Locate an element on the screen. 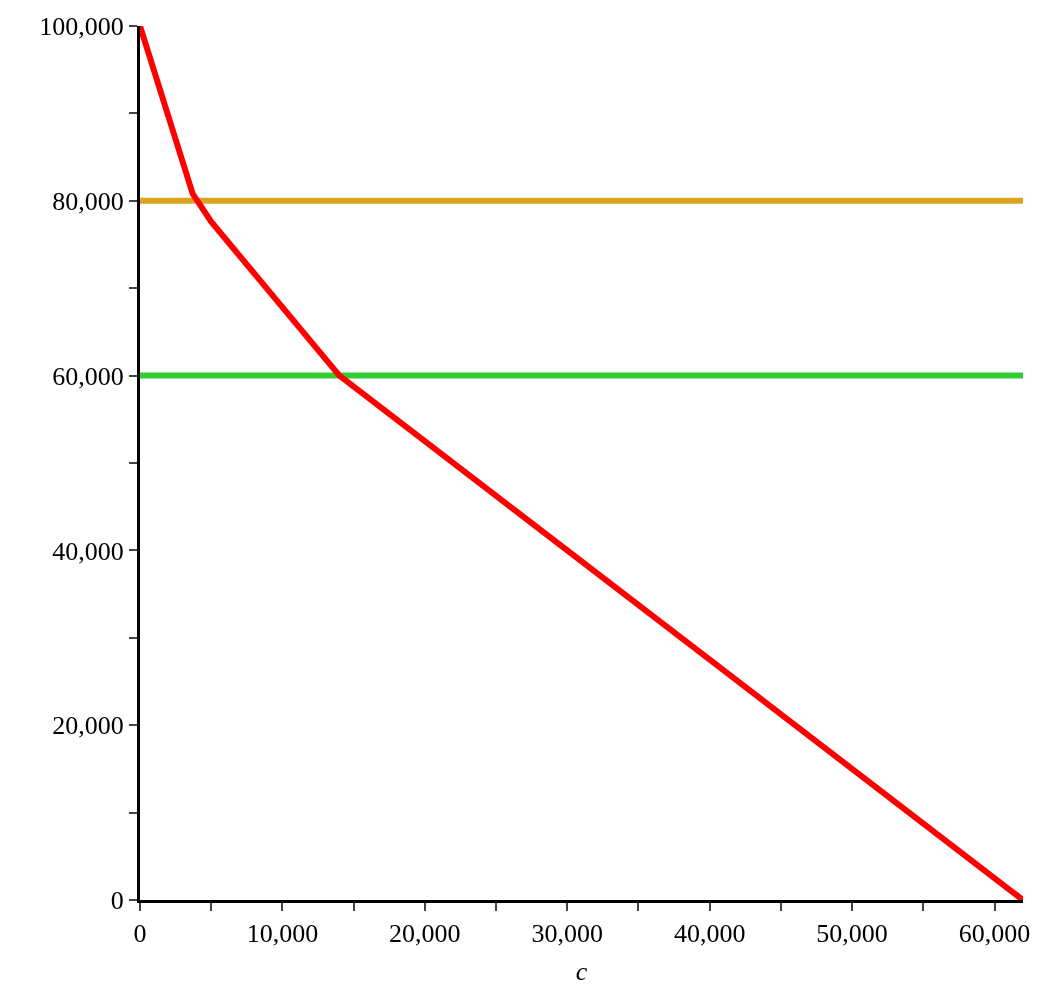 Image resolution: width=1053 pixels, height=1000 pixels. y-tick-label: 20,000 is located at coordinates (88, 726).